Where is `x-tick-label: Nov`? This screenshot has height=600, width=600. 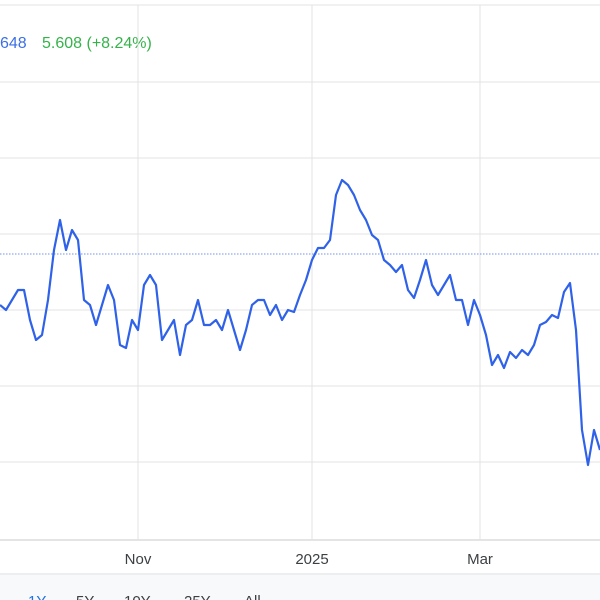 x-tick-label: Nov is located at coordinates (138, 559).